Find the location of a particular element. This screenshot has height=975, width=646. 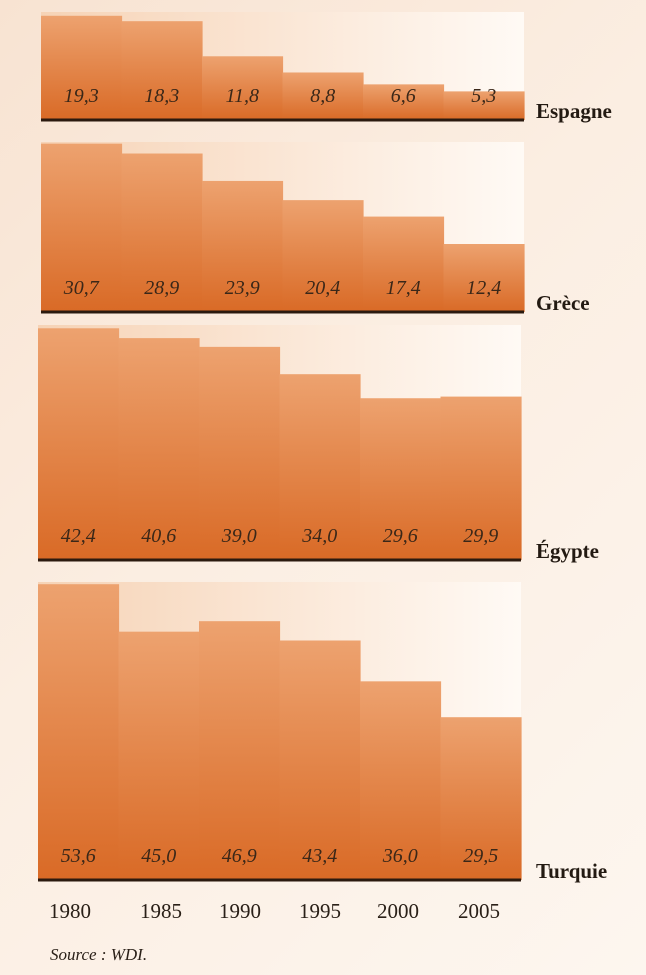

value-label: 5,3 is located at coordinates (483, 96).